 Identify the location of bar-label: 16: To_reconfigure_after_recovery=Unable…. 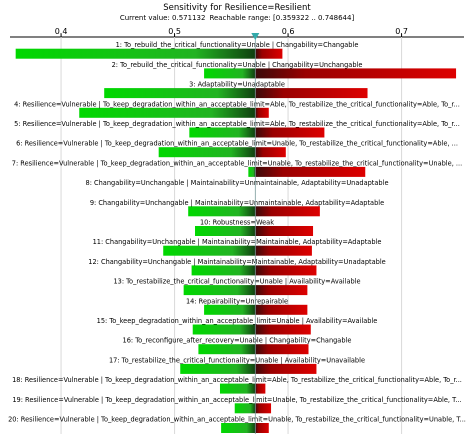
(237, 341).